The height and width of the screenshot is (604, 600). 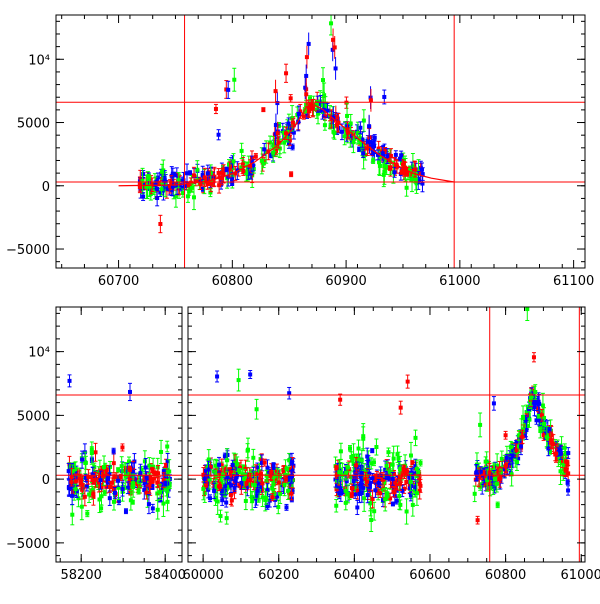 I want to click on y-tick-label: 5000, so click(x=33, y=124).